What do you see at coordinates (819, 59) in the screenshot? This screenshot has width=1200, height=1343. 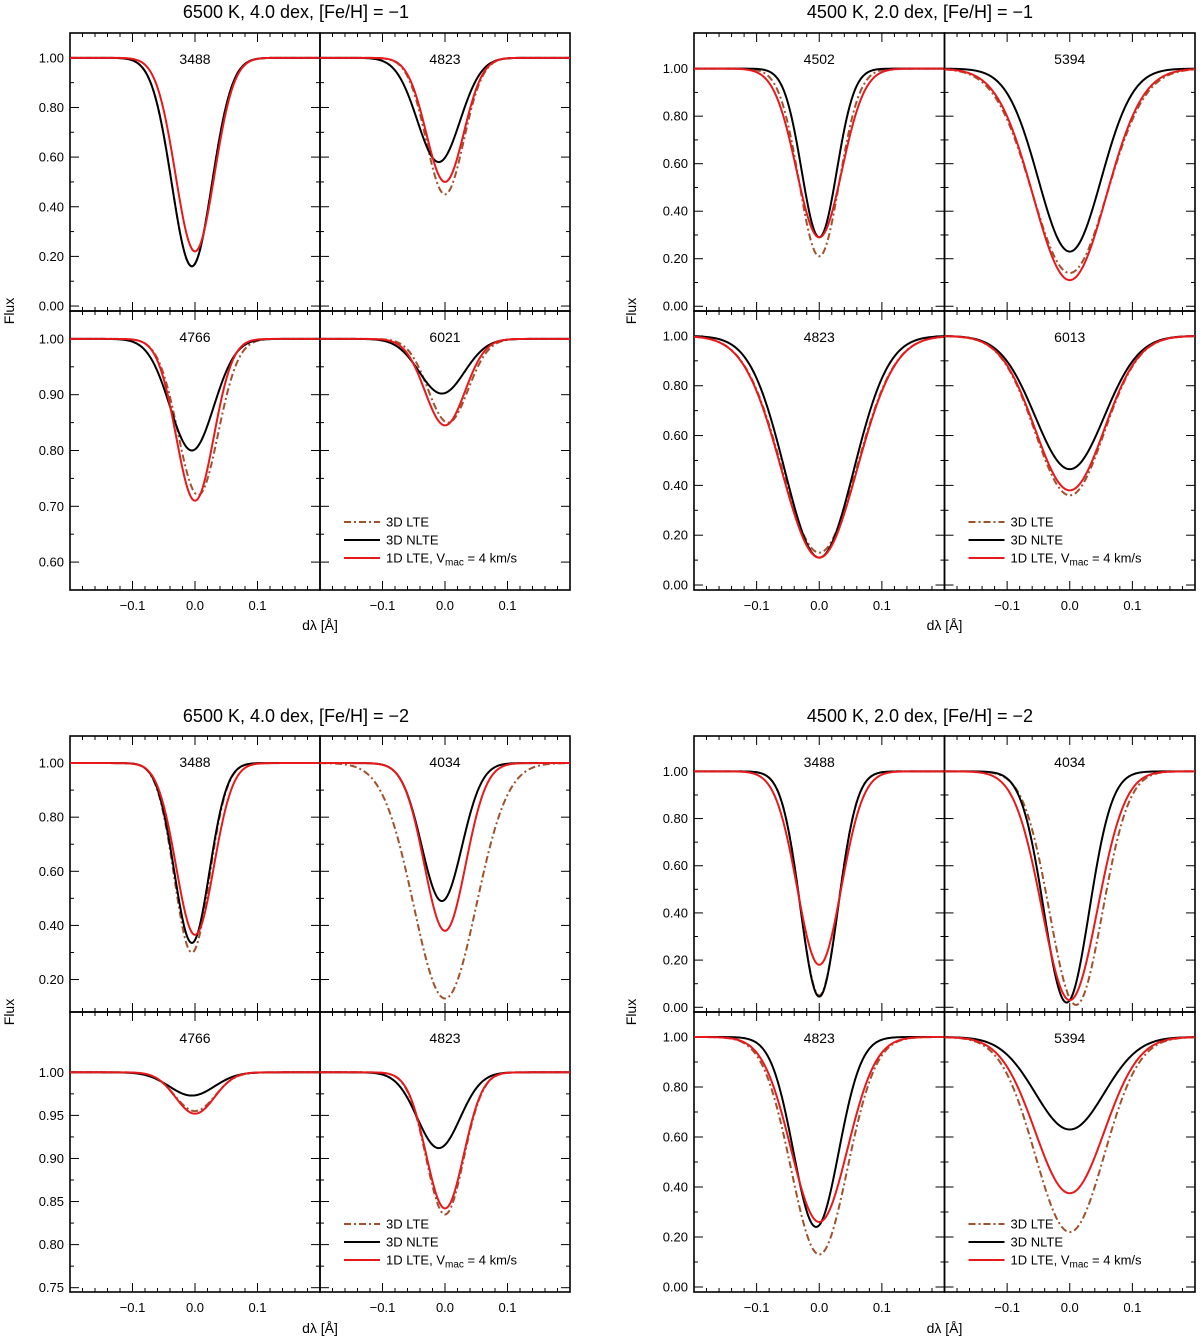 I see `panel-label: 4502` at bounding box center [819, 59].